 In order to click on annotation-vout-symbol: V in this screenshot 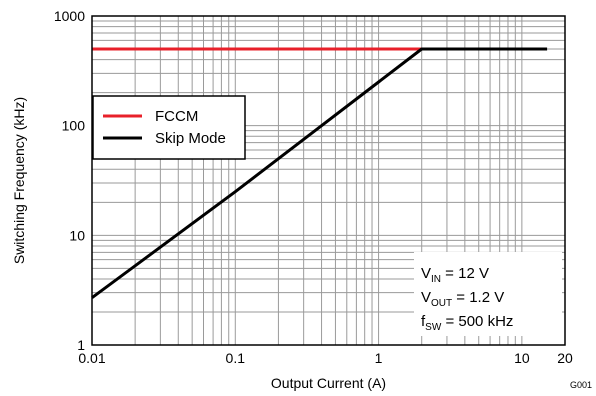, I will do `click(426, 297)`.